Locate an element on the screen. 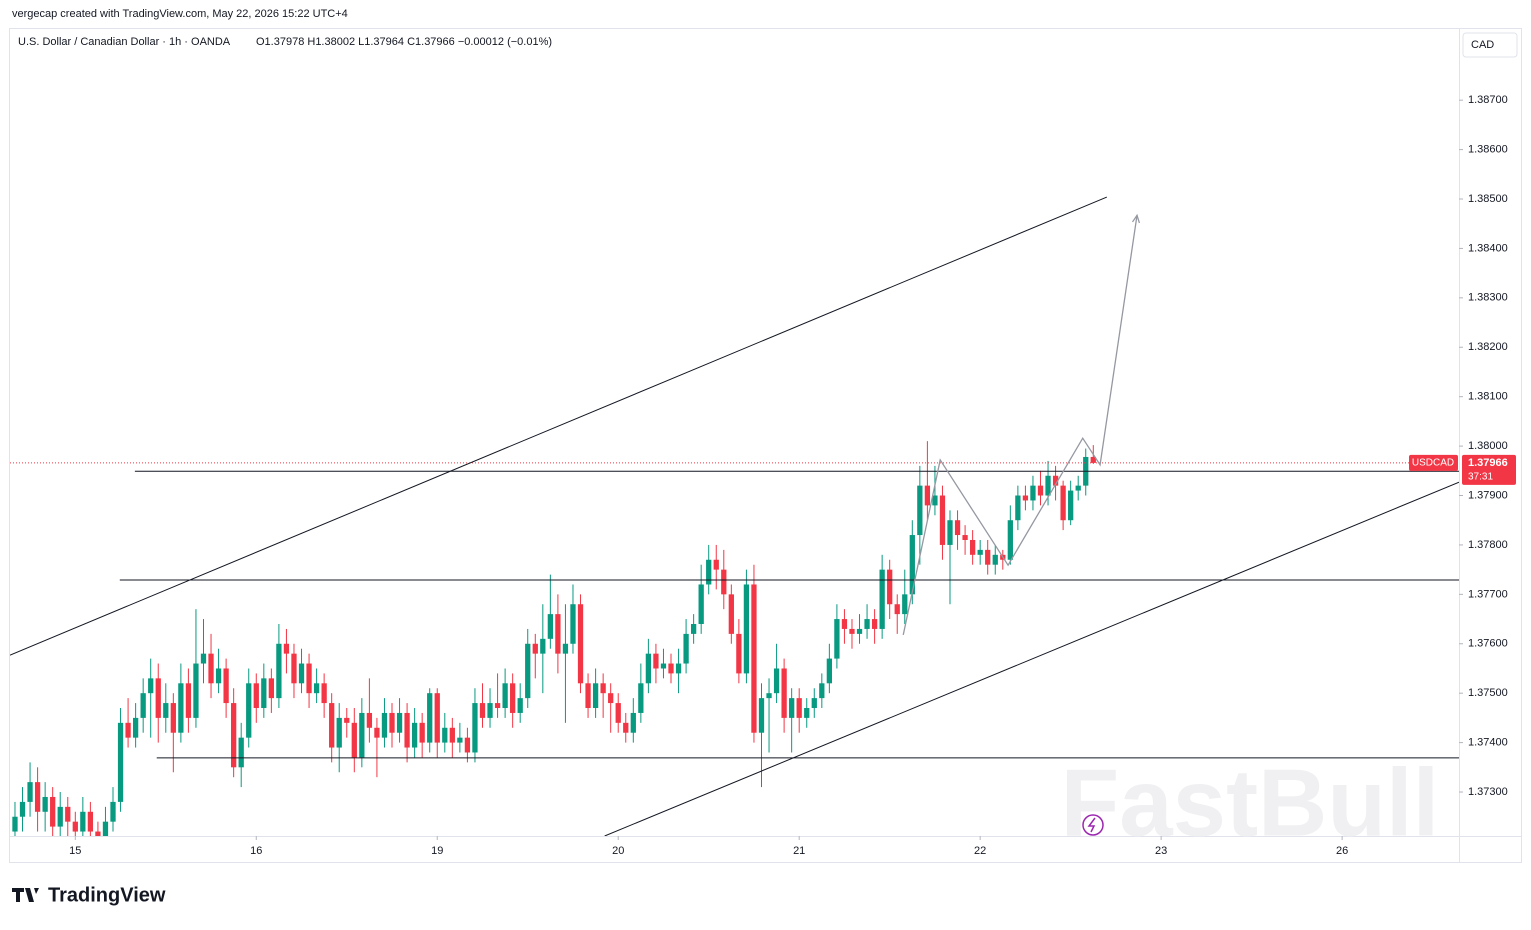 This screenshot has height=930, width=1531. x-tick-label: 19 is located at coordinates (437, 851).